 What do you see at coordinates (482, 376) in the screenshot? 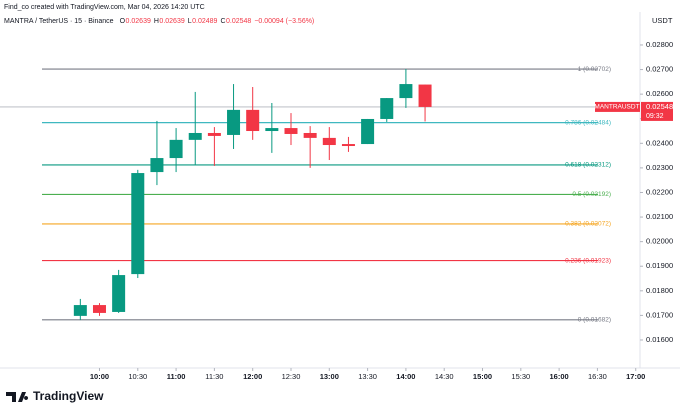
I see `x-tick-label: 15:00` at bounding box center [482, 376].